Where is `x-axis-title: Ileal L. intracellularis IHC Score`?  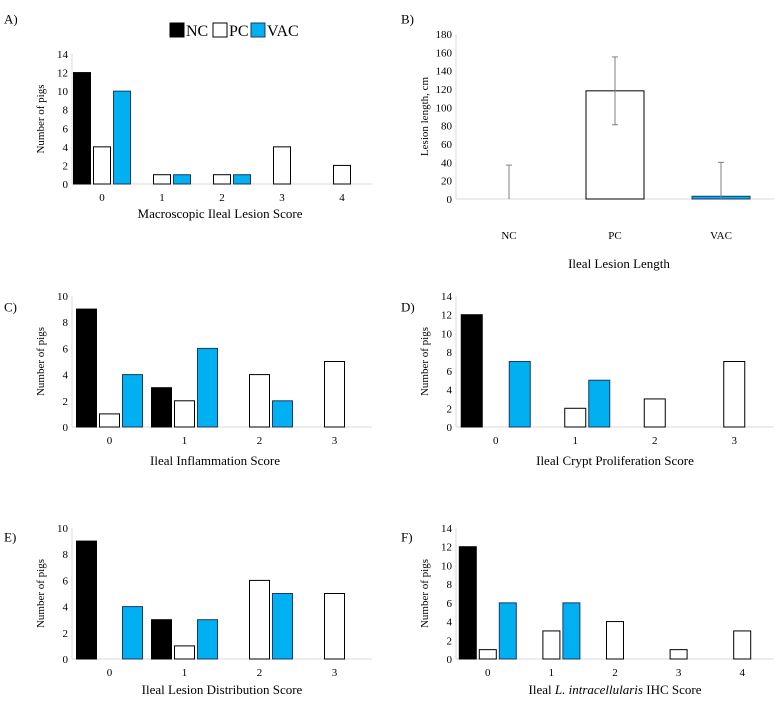 x-axis-title: Ileal L. intracellularis IHC Score is located at coordinates (615, 689).